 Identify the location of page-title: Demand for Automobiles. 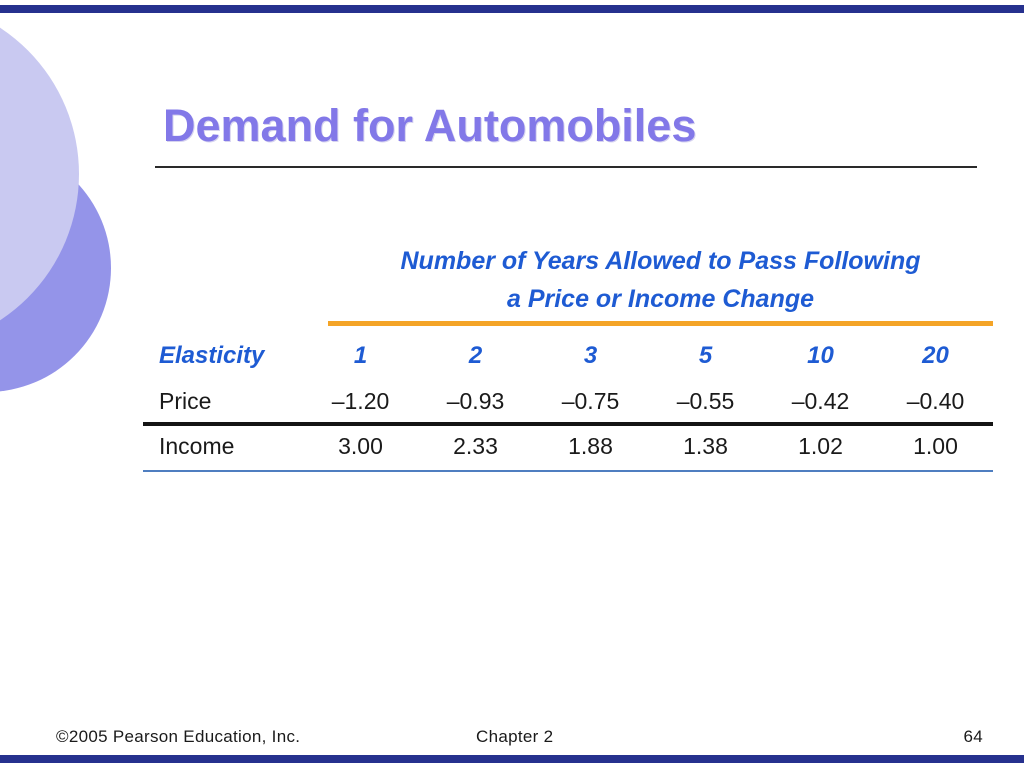
(430, 125).